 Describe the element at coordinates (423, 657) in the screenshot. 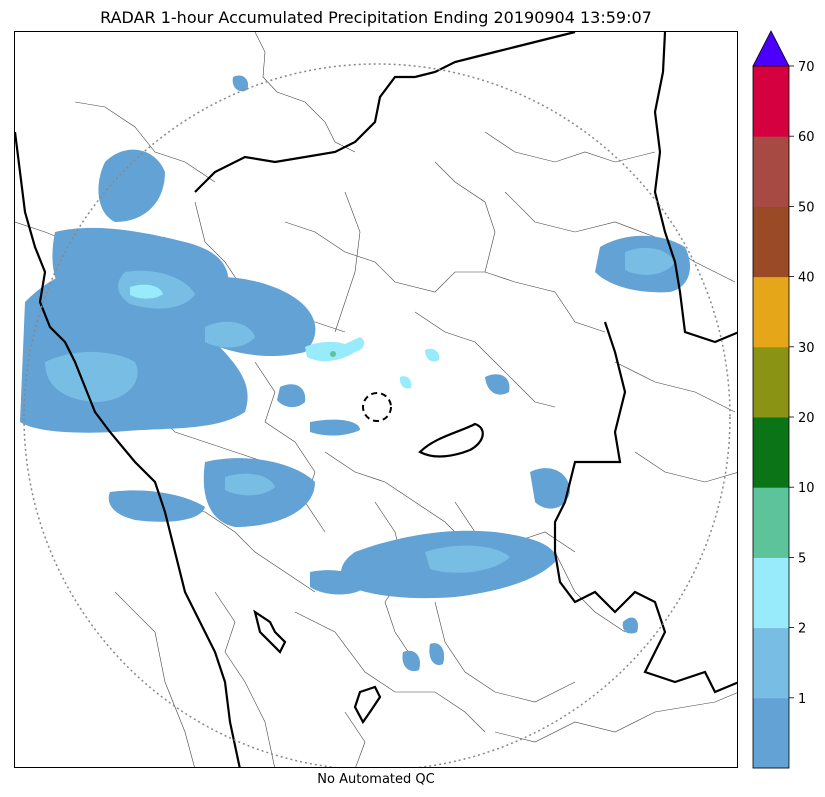

I see `rain-cell-southern-blobs` at that location.